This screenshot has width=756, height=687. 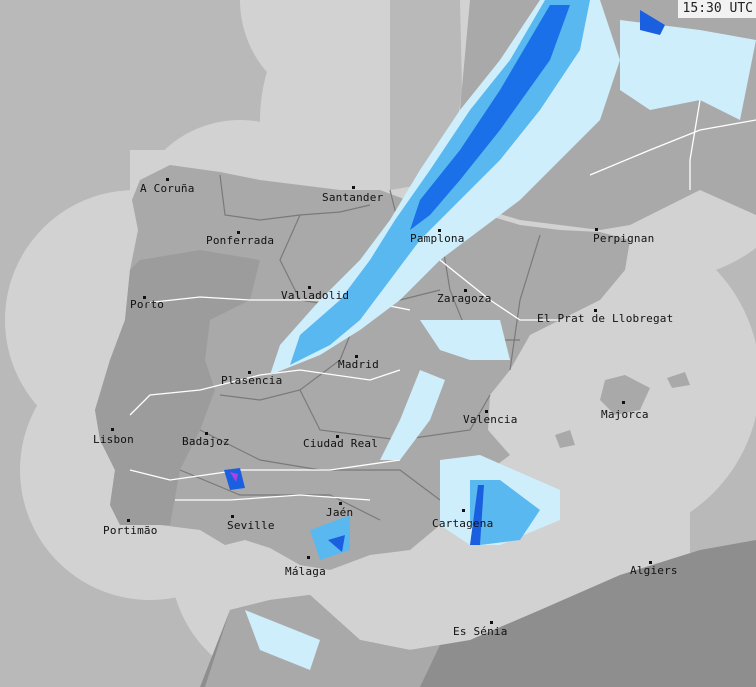 I want to click on city-label: Ciudad Real, so click(x=341, y=443).